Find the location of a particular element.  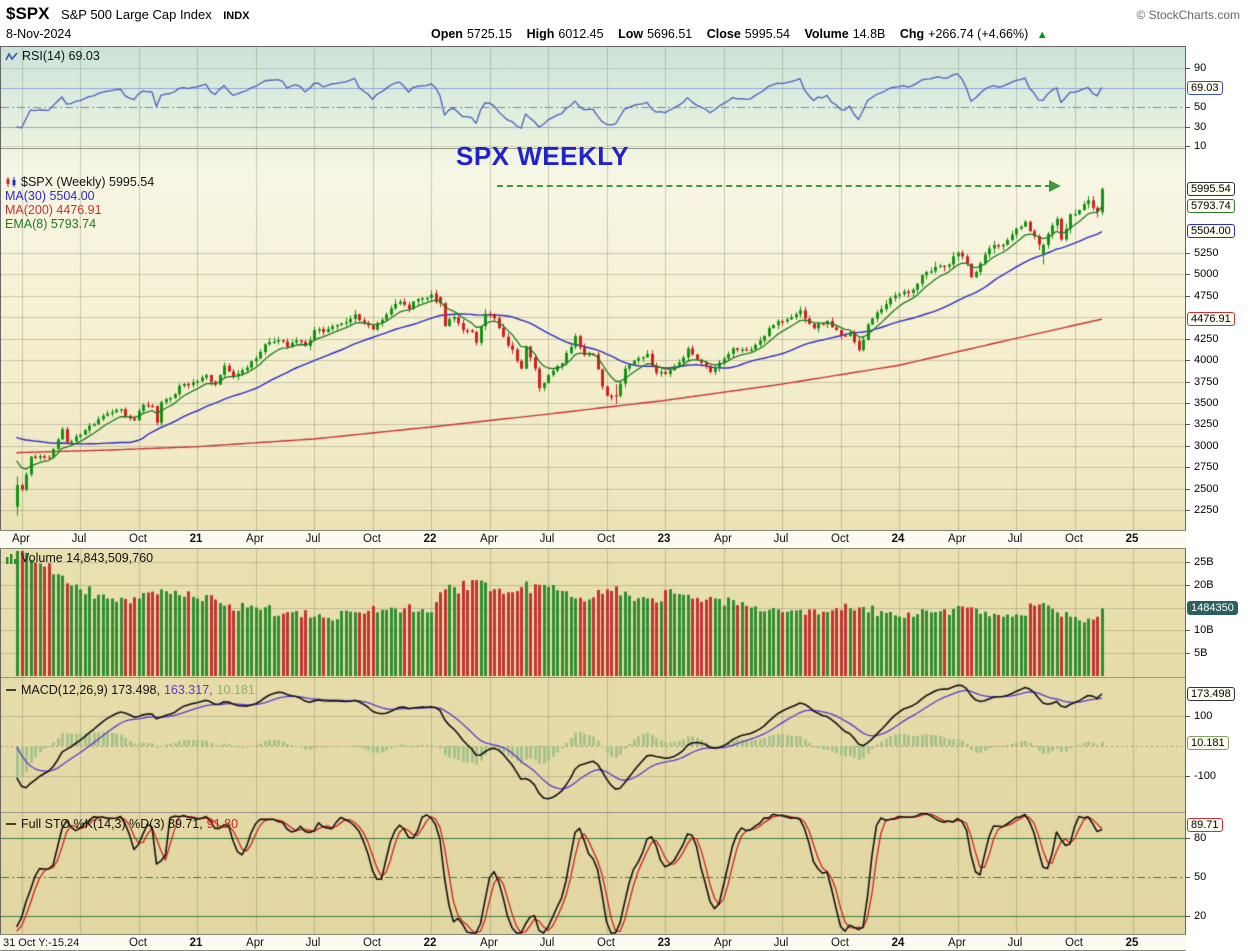

index-name: S&P 500 Large Cap Index is located at coordinates (136, 14).